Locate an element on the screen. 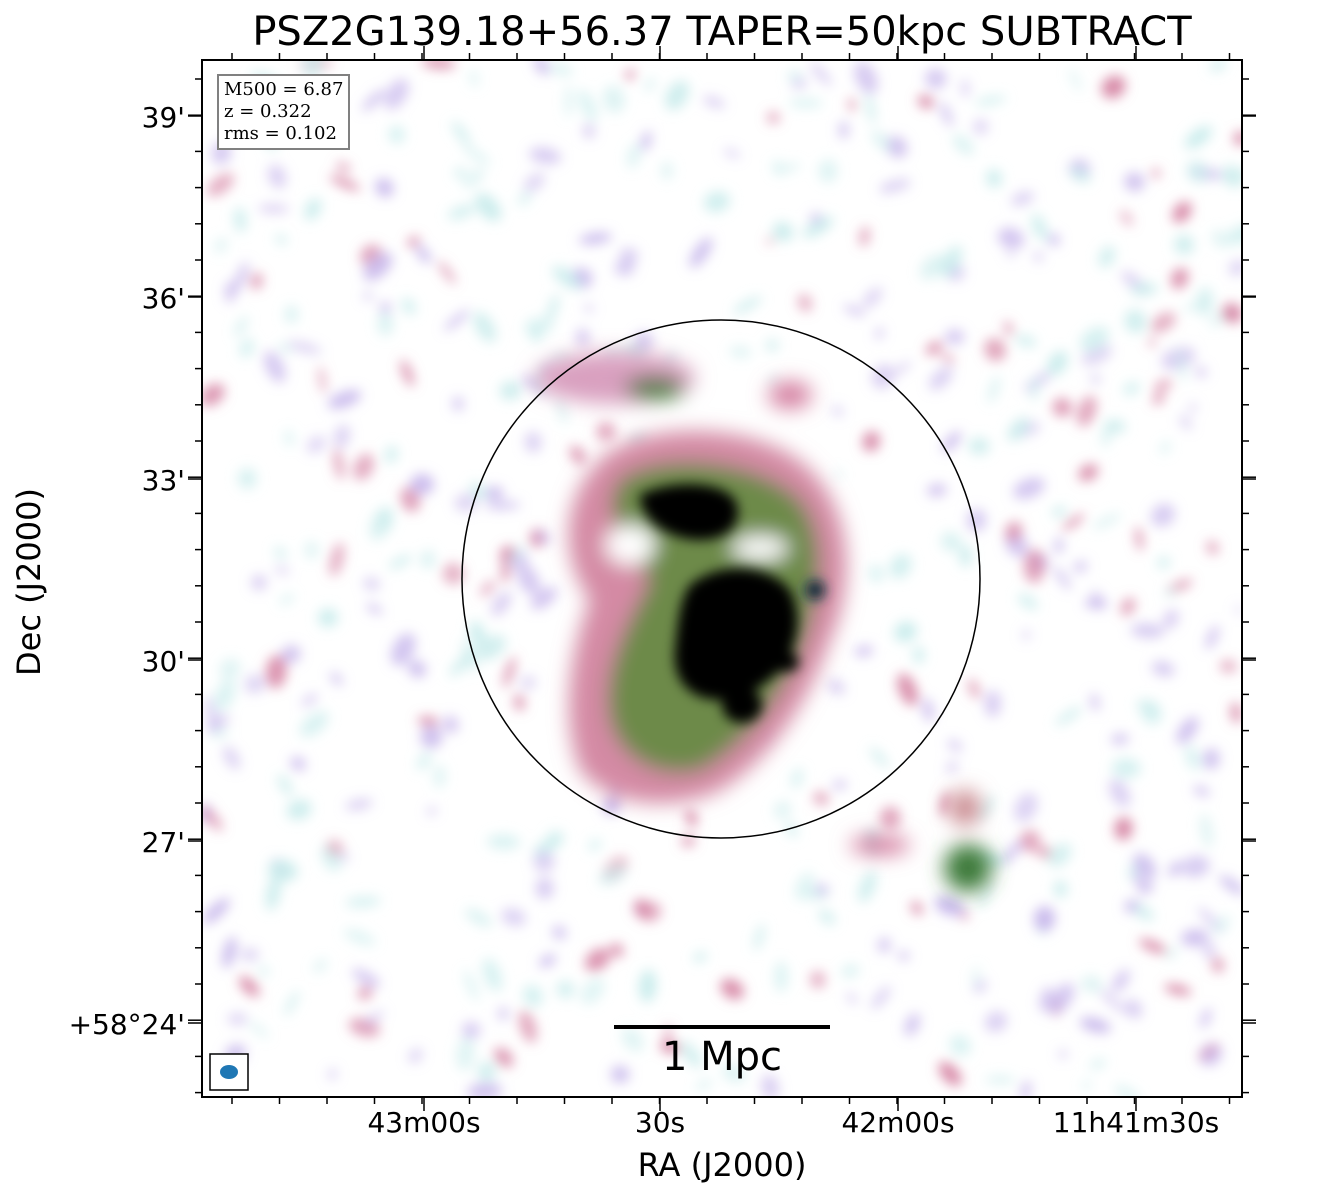  x-tick-label: 42m00s is located at coordinates (898, 1122).